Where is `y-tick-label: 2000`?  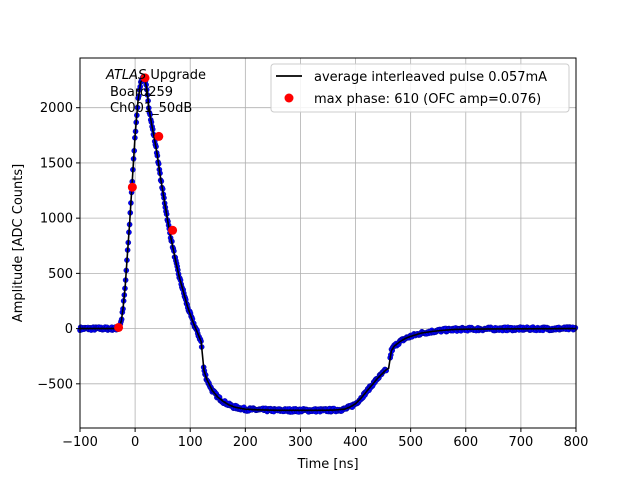
y-tick-label: 2000 is located at coordinates (56, 108).